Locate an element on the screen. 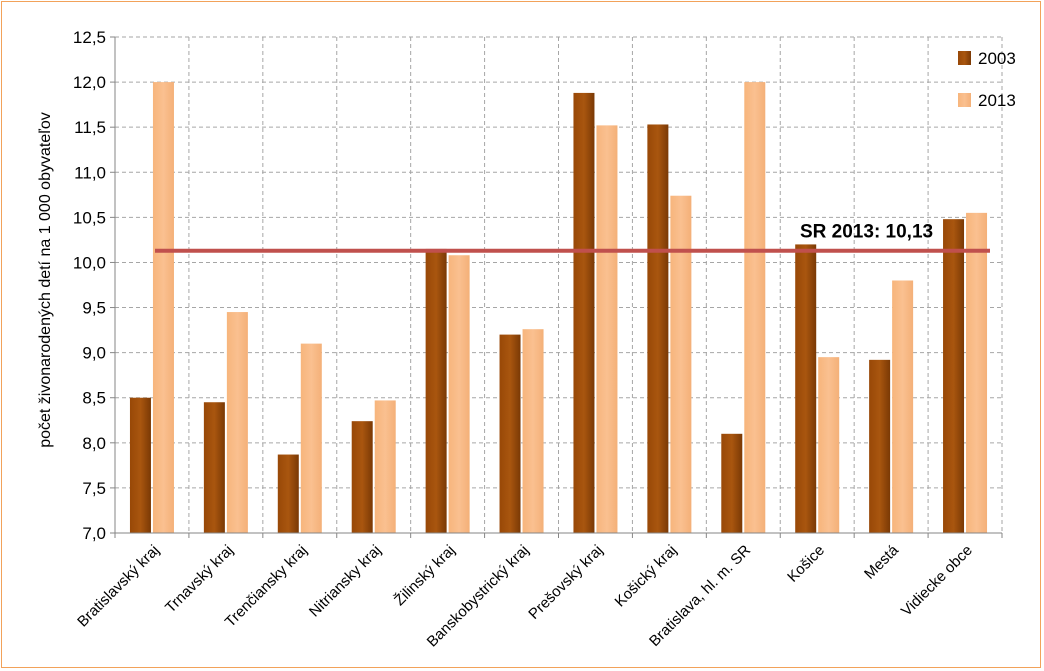 The image size is (1044, 671). y-tick-label: 8,5 is located at coordinates (94, 398).